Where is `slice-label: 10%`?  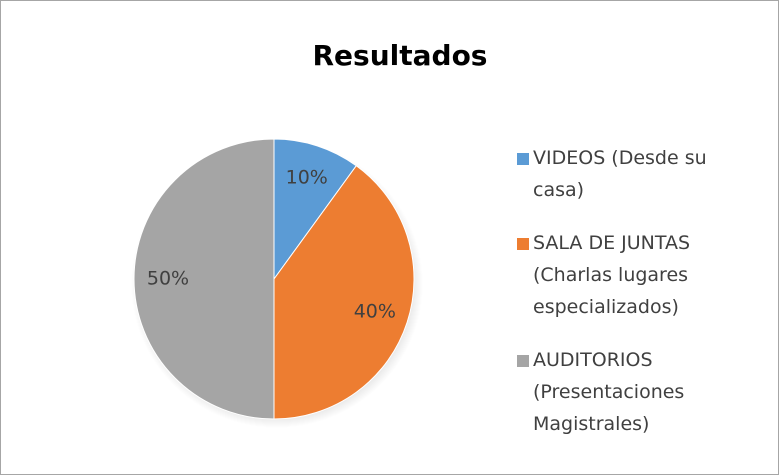 slice-label: 10% is located at coordinates (307, 178).